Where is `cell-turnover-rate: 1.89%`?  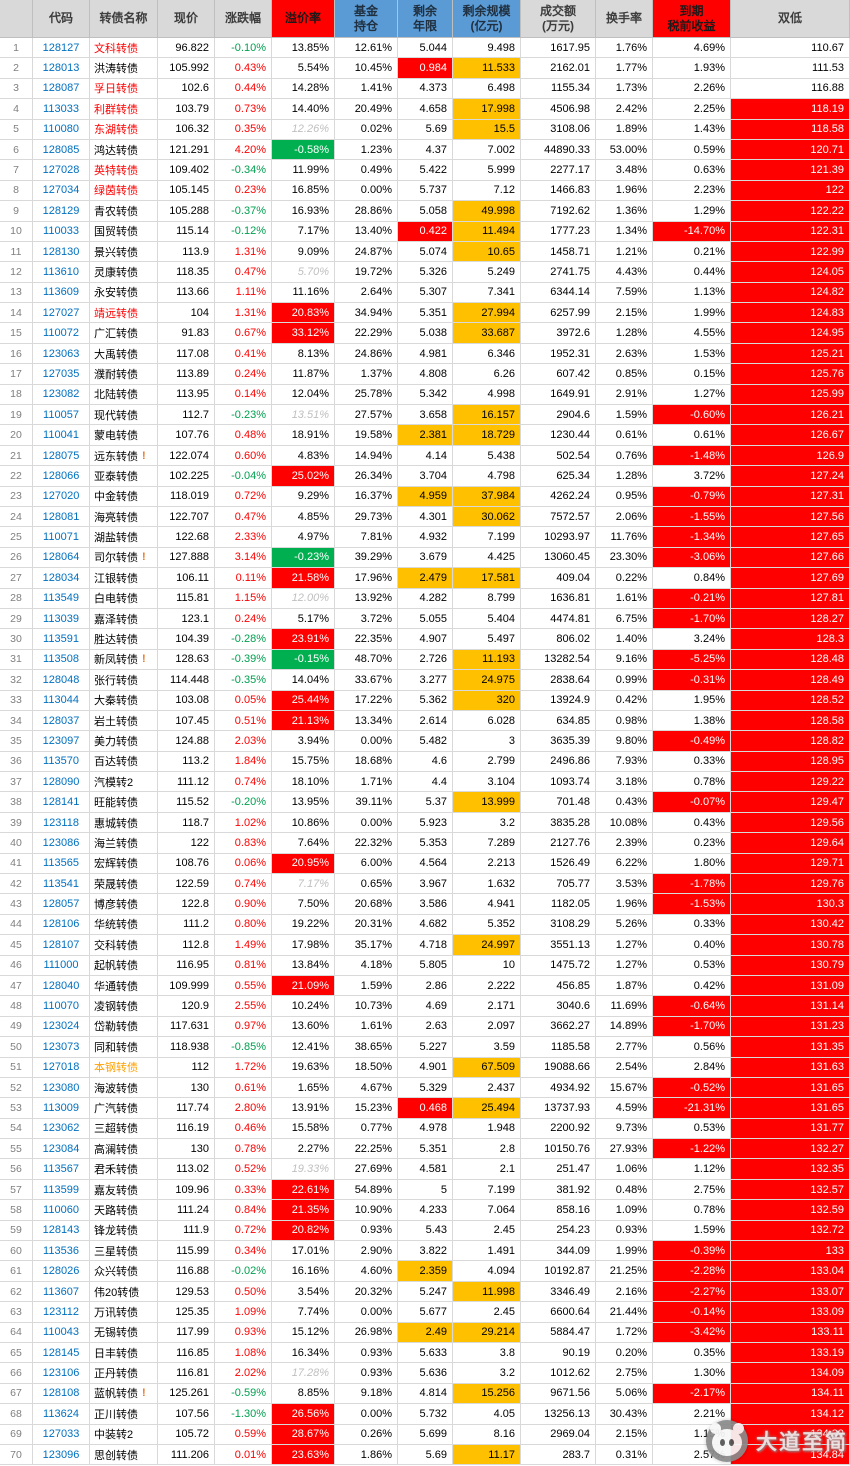 cell-turnover-rate: 1.89% is located at coordinates (624, 129).